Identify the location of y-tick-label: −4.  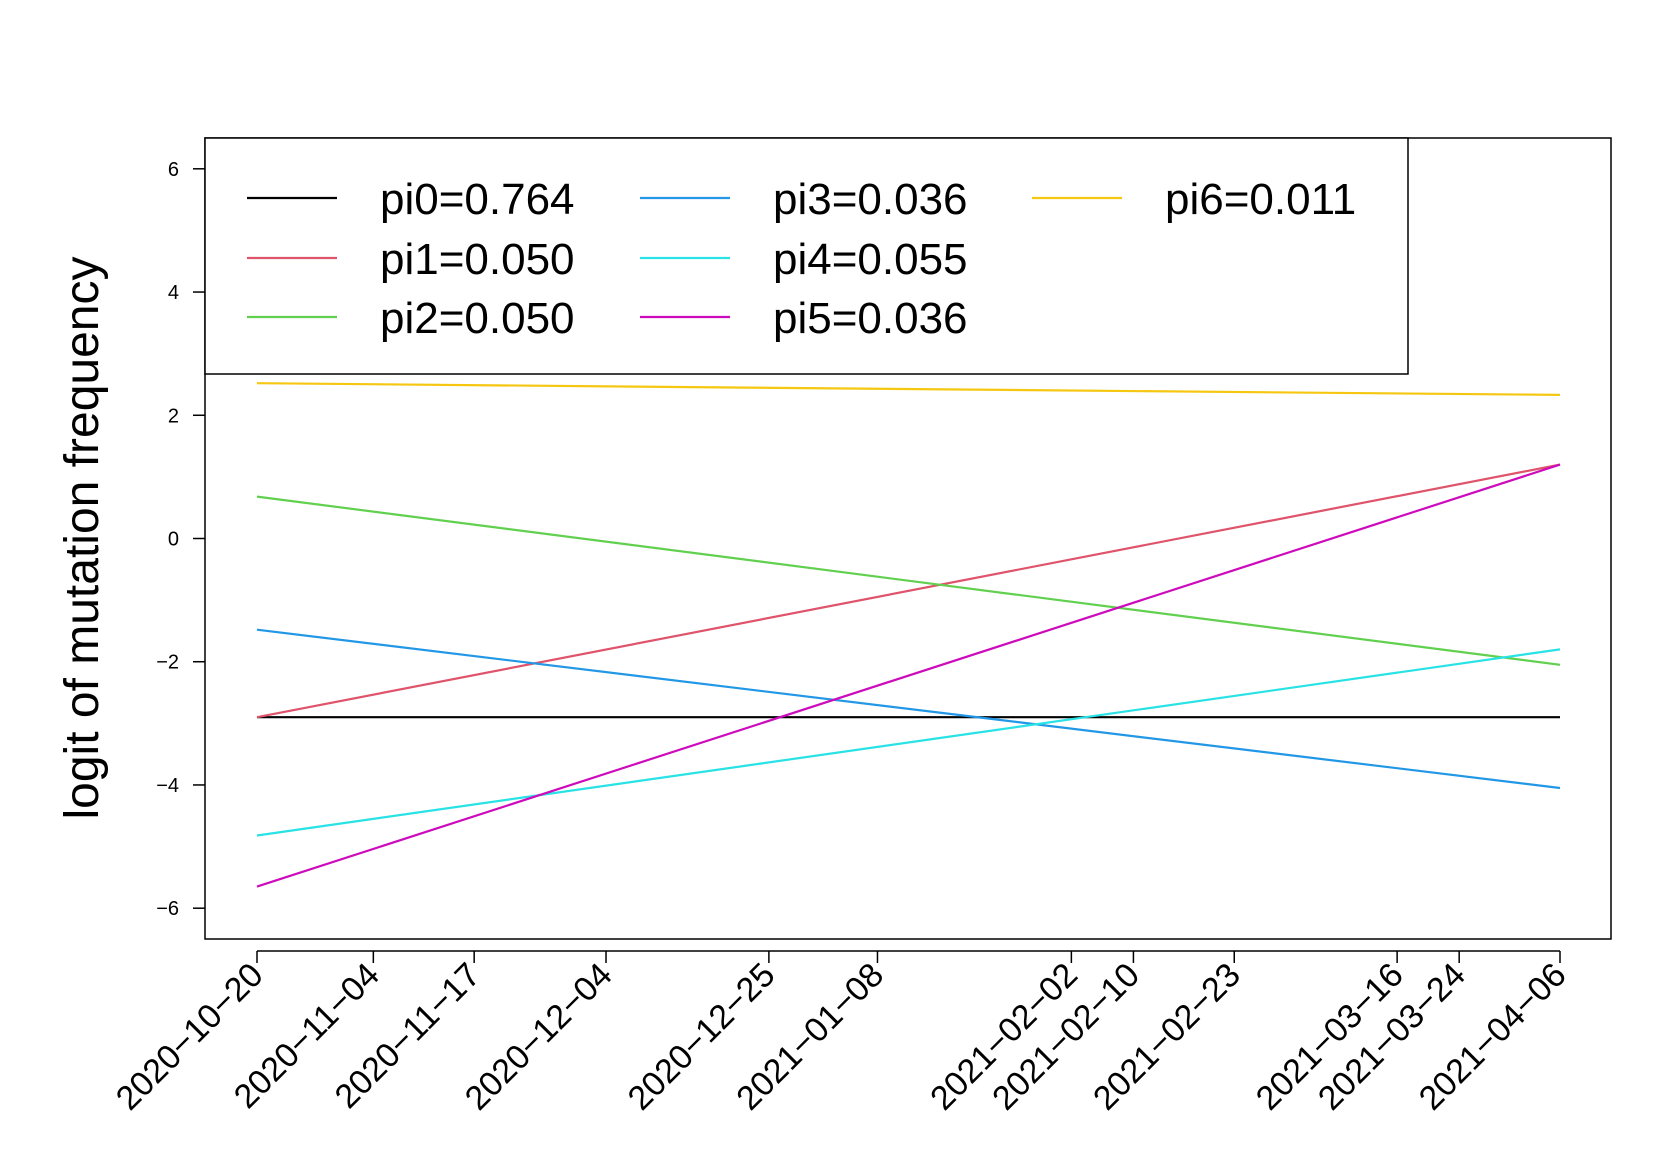
(167, 786).